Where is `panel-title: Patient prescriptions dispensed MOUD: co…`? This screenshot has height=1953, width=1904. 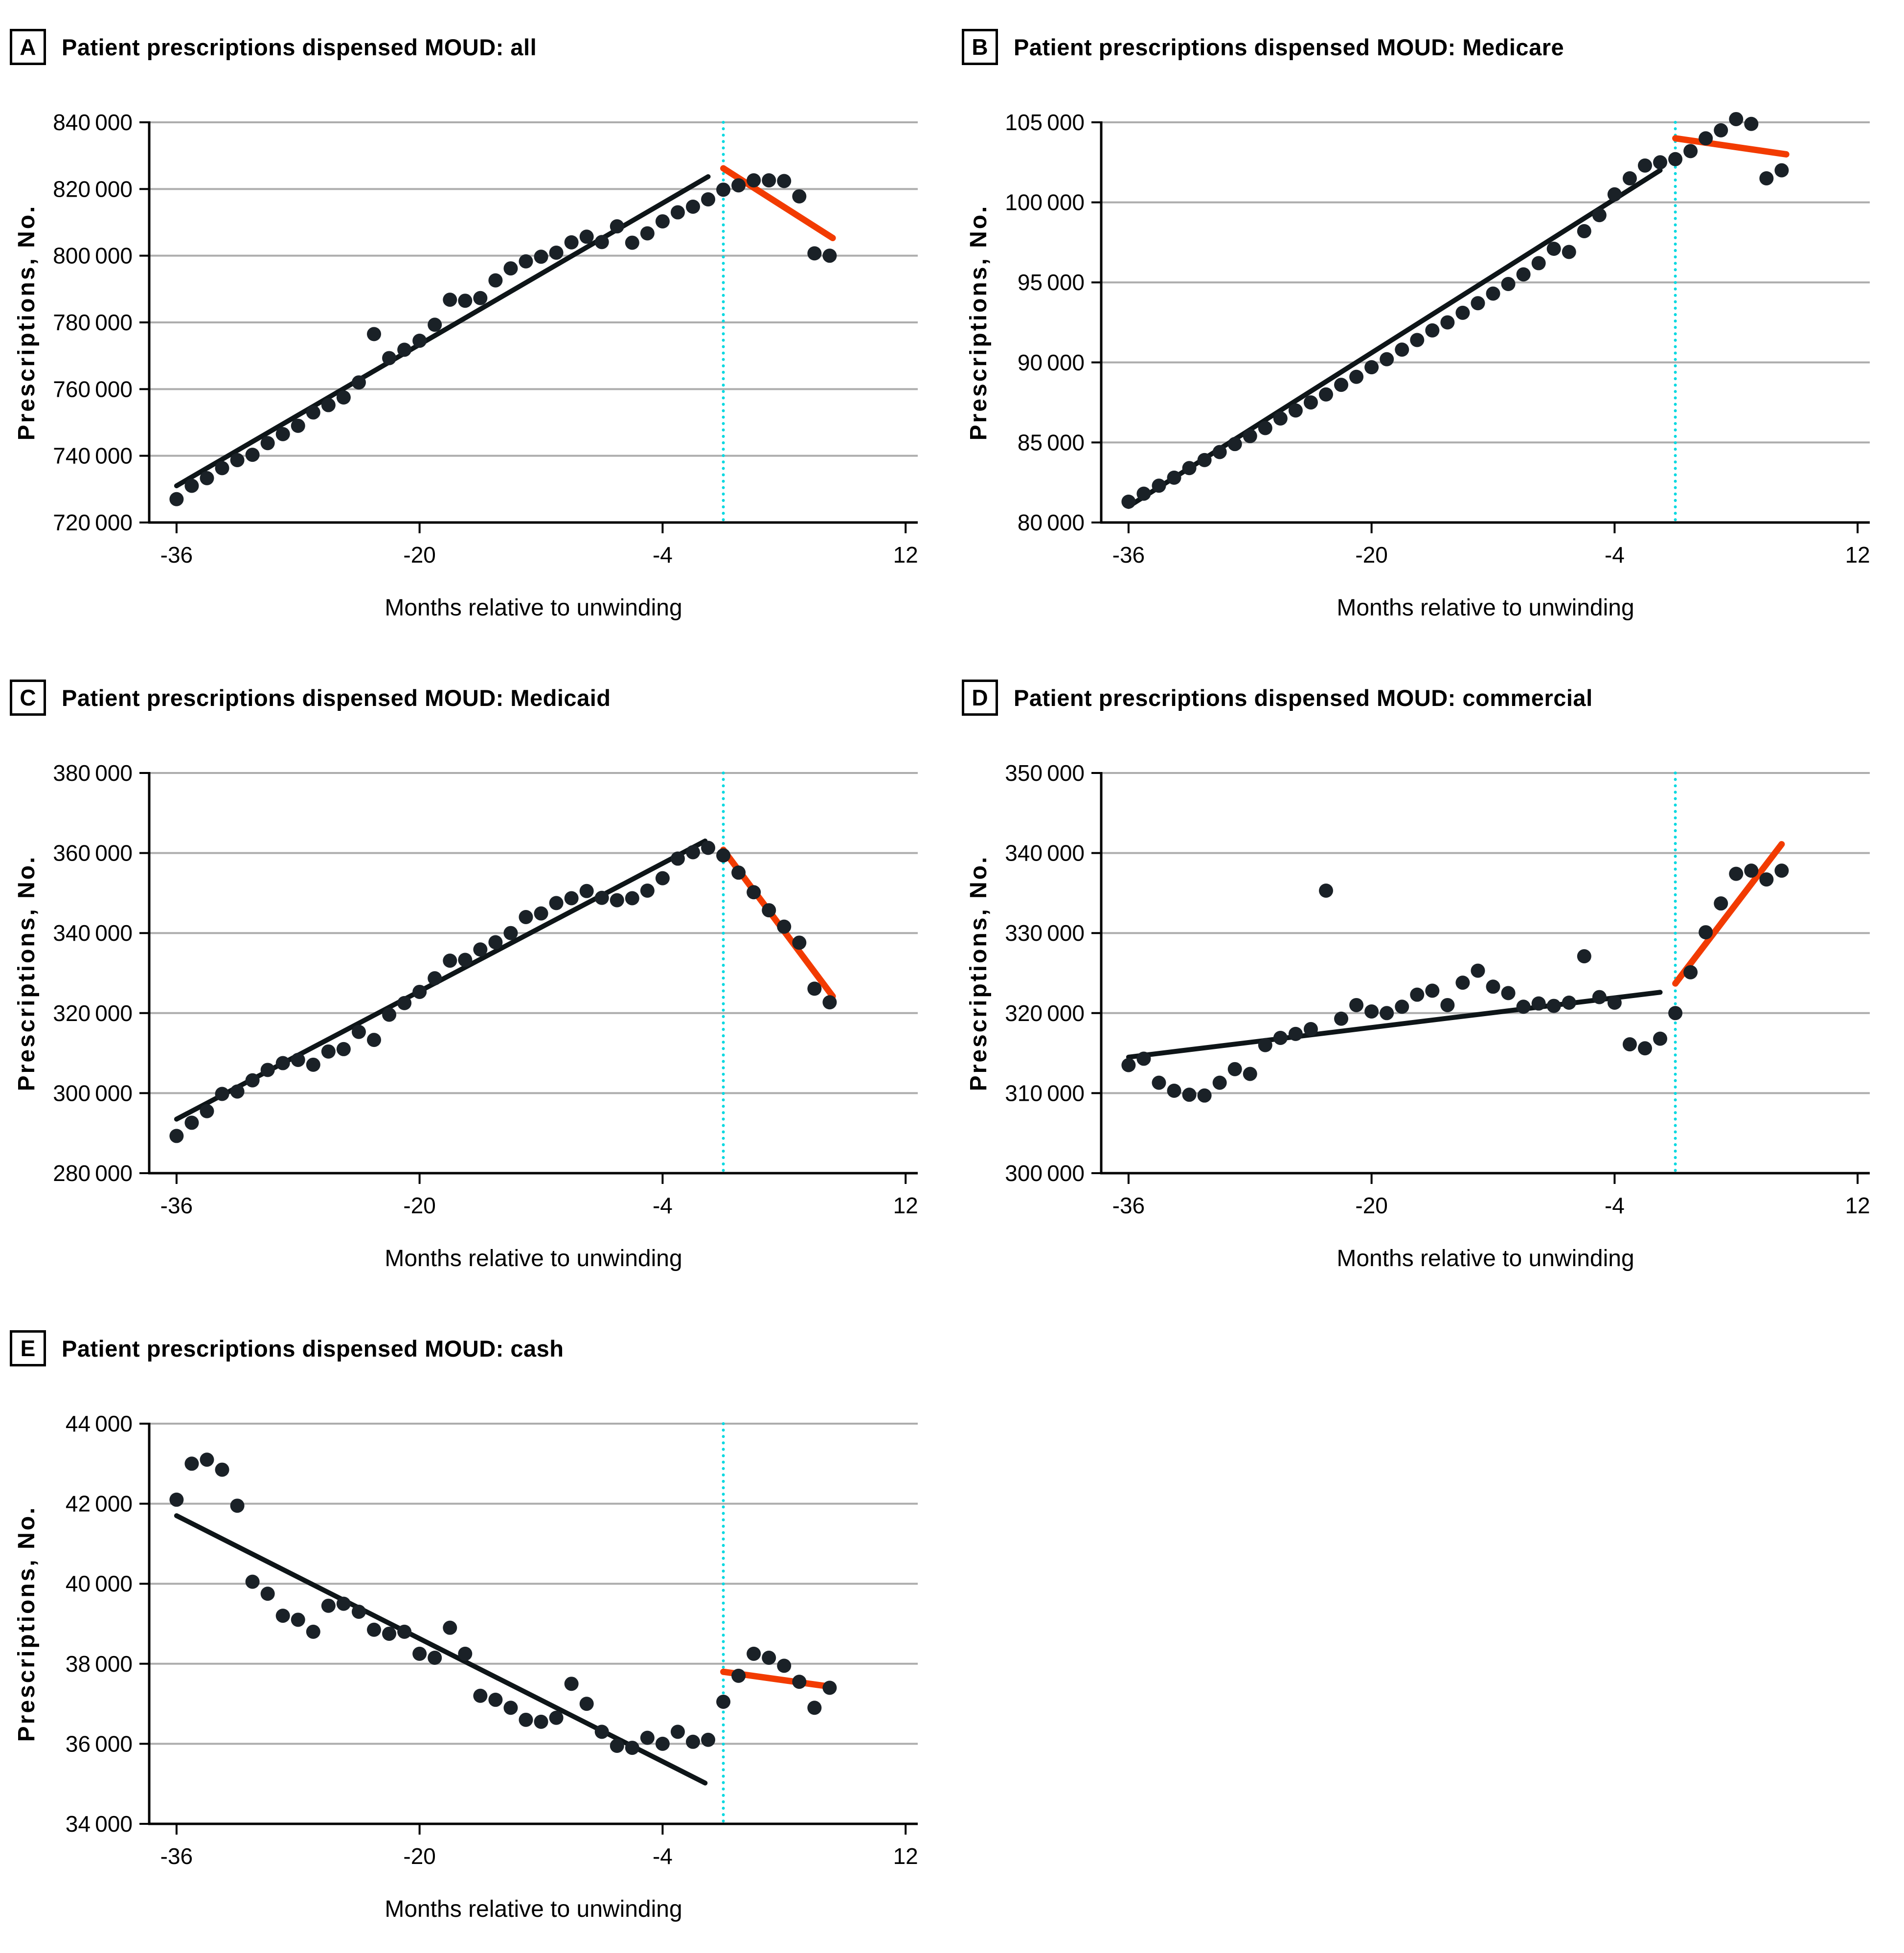
panel-title: Patient prescriptions dispensed MOUD: co… is located at coordinates (1303, 697).